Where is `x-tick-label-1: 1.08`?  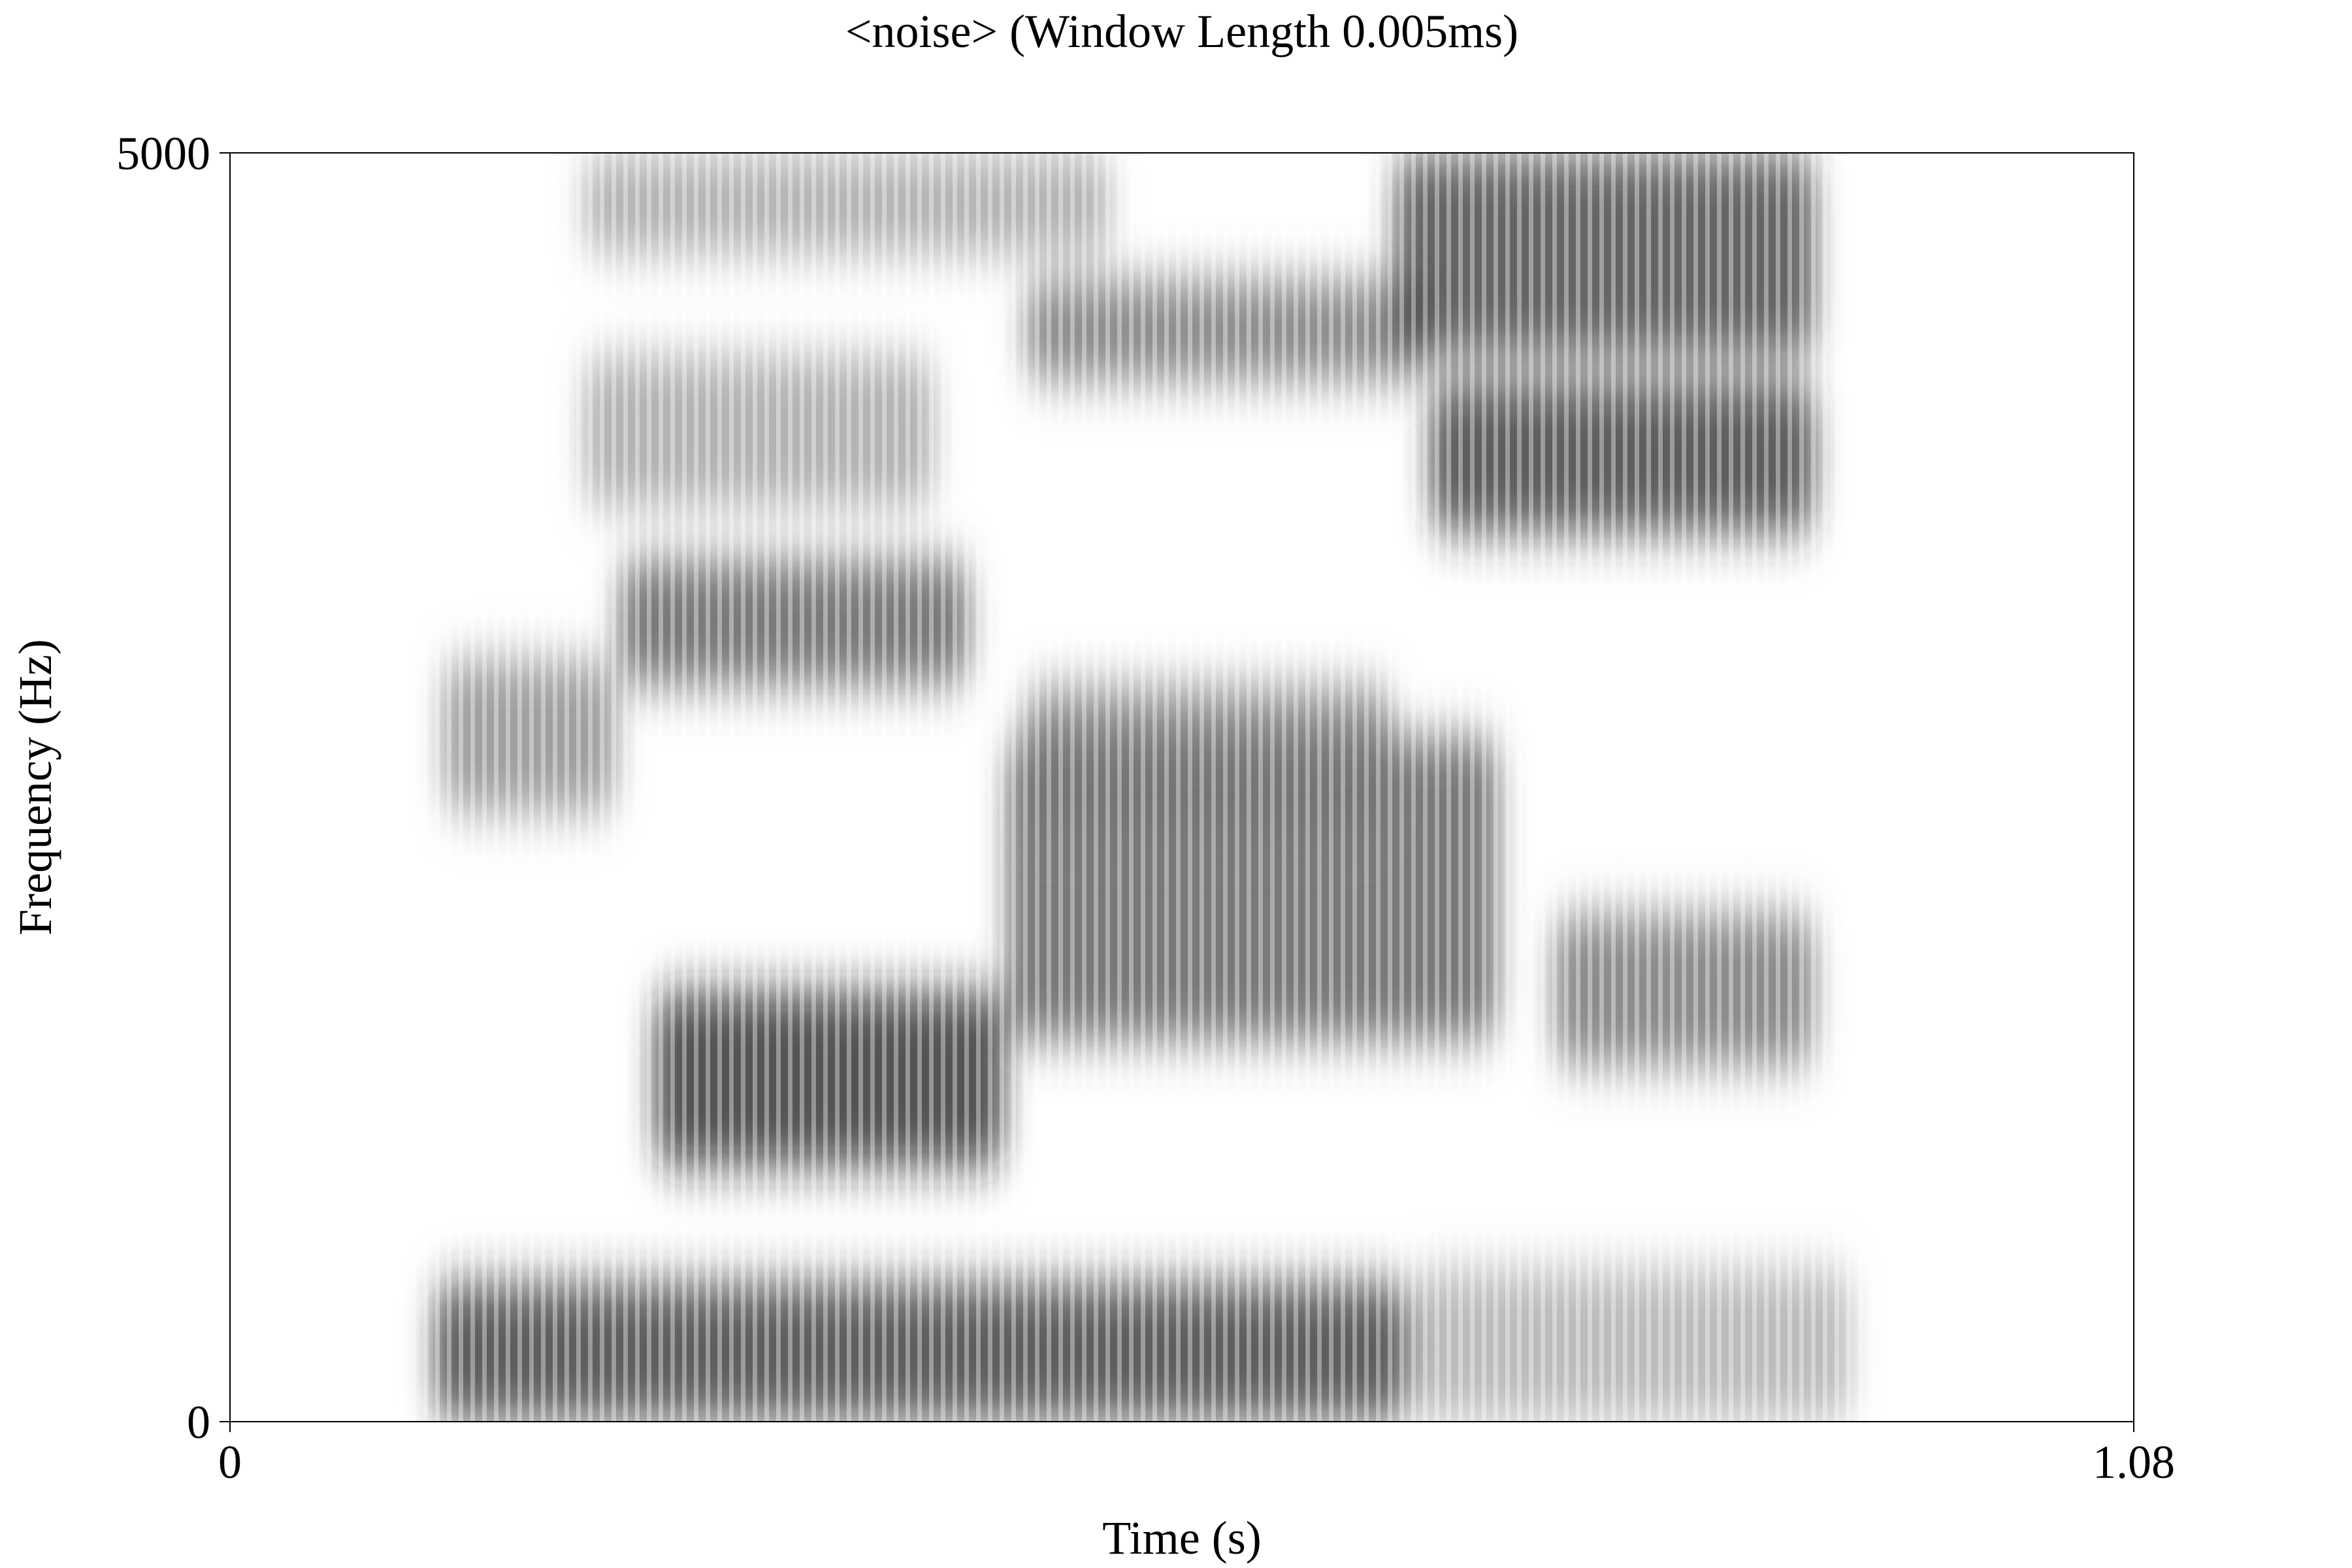 x-tick-label-1: 1.08 is located at coordinates (2134, 1462).